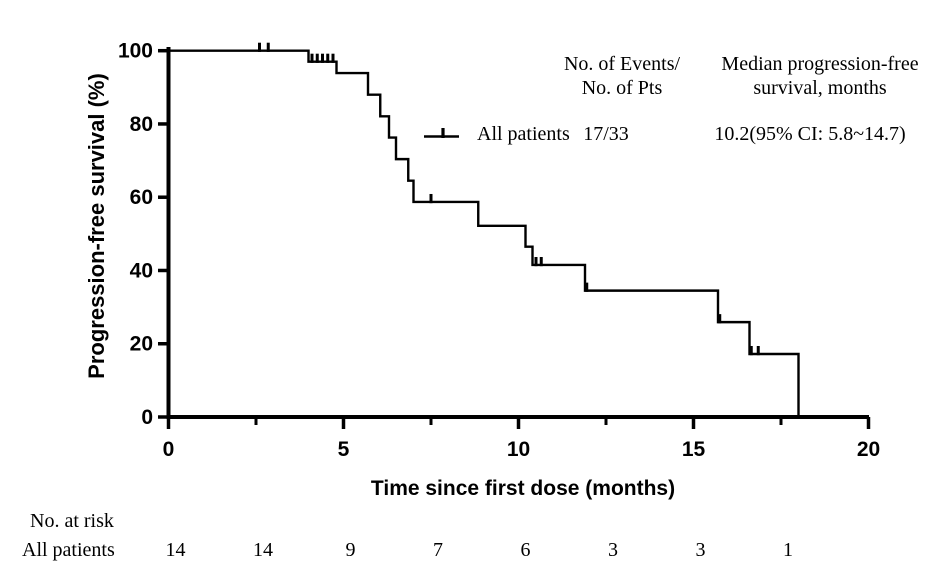  What do you see at coordinates (480, 550) in the screenshot?
I see `risk-table-values: 14 14 9 7 6 3 3 1` at bounding box center [480, 550].